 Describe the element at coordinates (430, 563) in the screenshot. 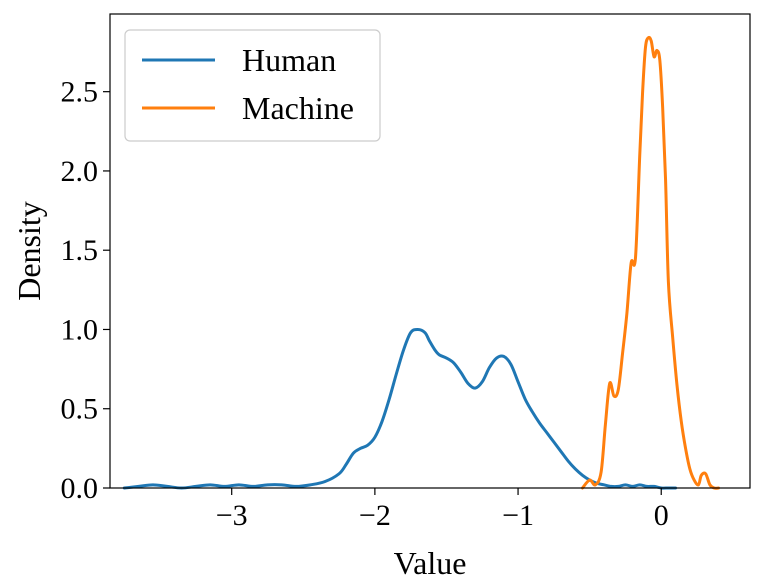

I see `x-axis-label: Value` at that location.